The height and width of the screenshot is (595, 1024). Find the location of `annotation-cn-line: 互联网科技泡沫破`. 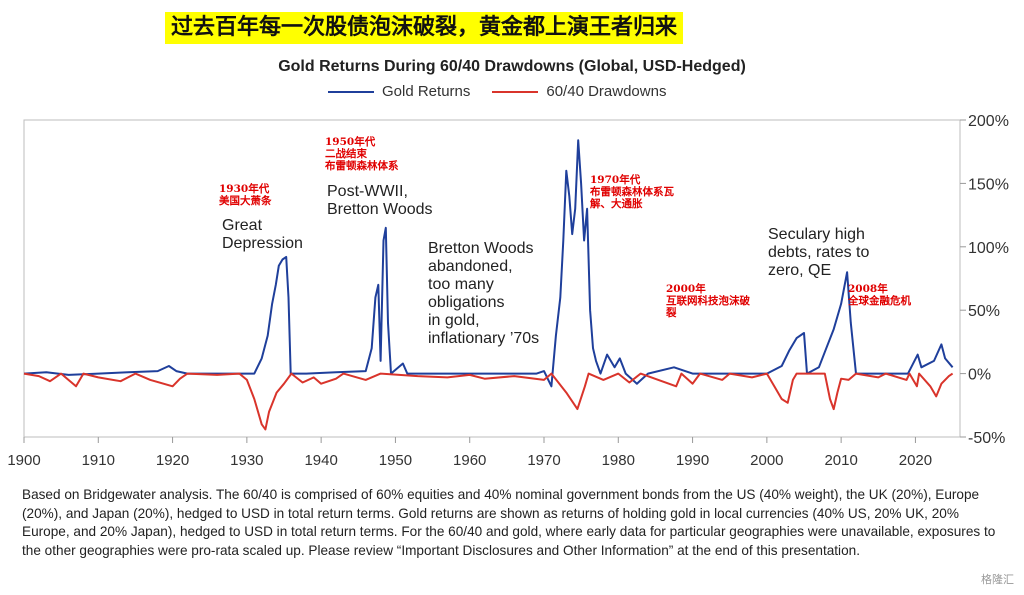

annotation-cn-line: 互联网科技泡沫破 is located at coordinates (708, 300).